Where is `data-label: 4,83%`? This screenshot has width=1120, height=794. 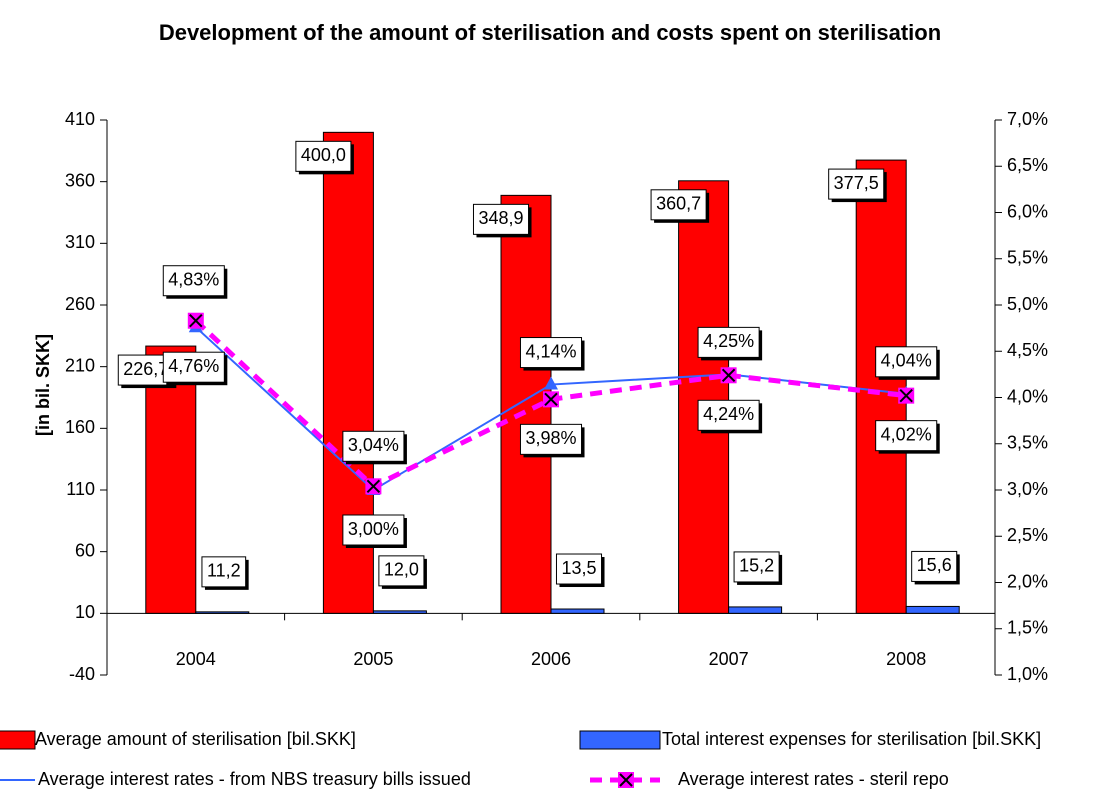 data-label: 4,83% is located at coordinates (193, 279).